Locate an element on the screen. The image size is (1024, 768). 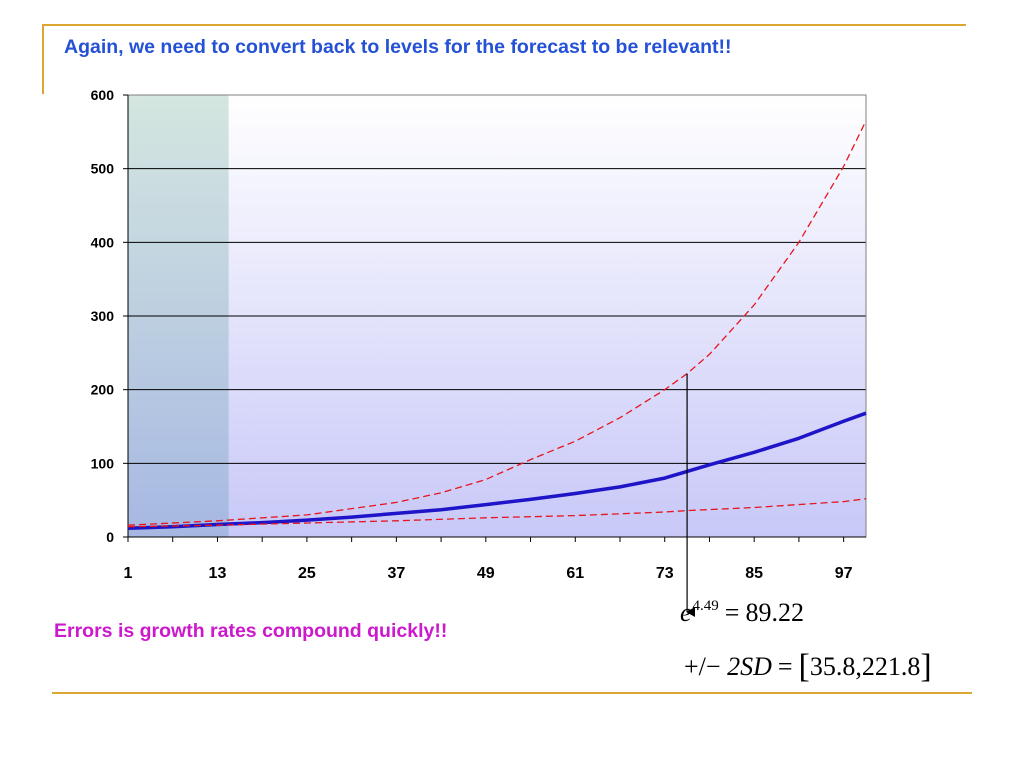
interval-values: 35.8,221.8 is located at coordinates (865, 666).